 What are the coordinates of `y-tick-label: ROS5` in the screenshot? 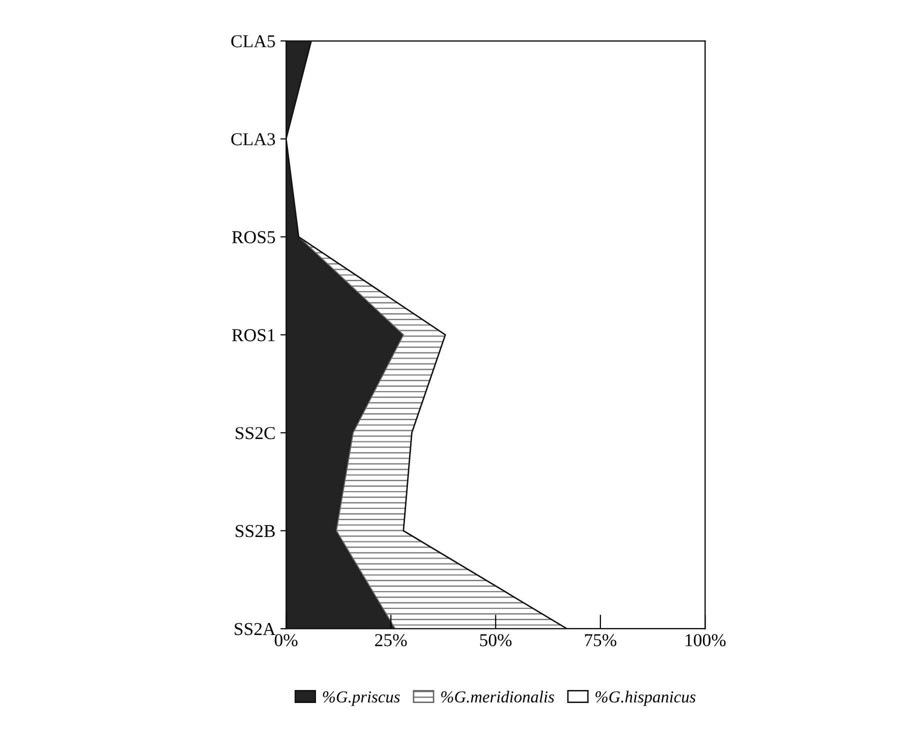 It's located at (253, 237).